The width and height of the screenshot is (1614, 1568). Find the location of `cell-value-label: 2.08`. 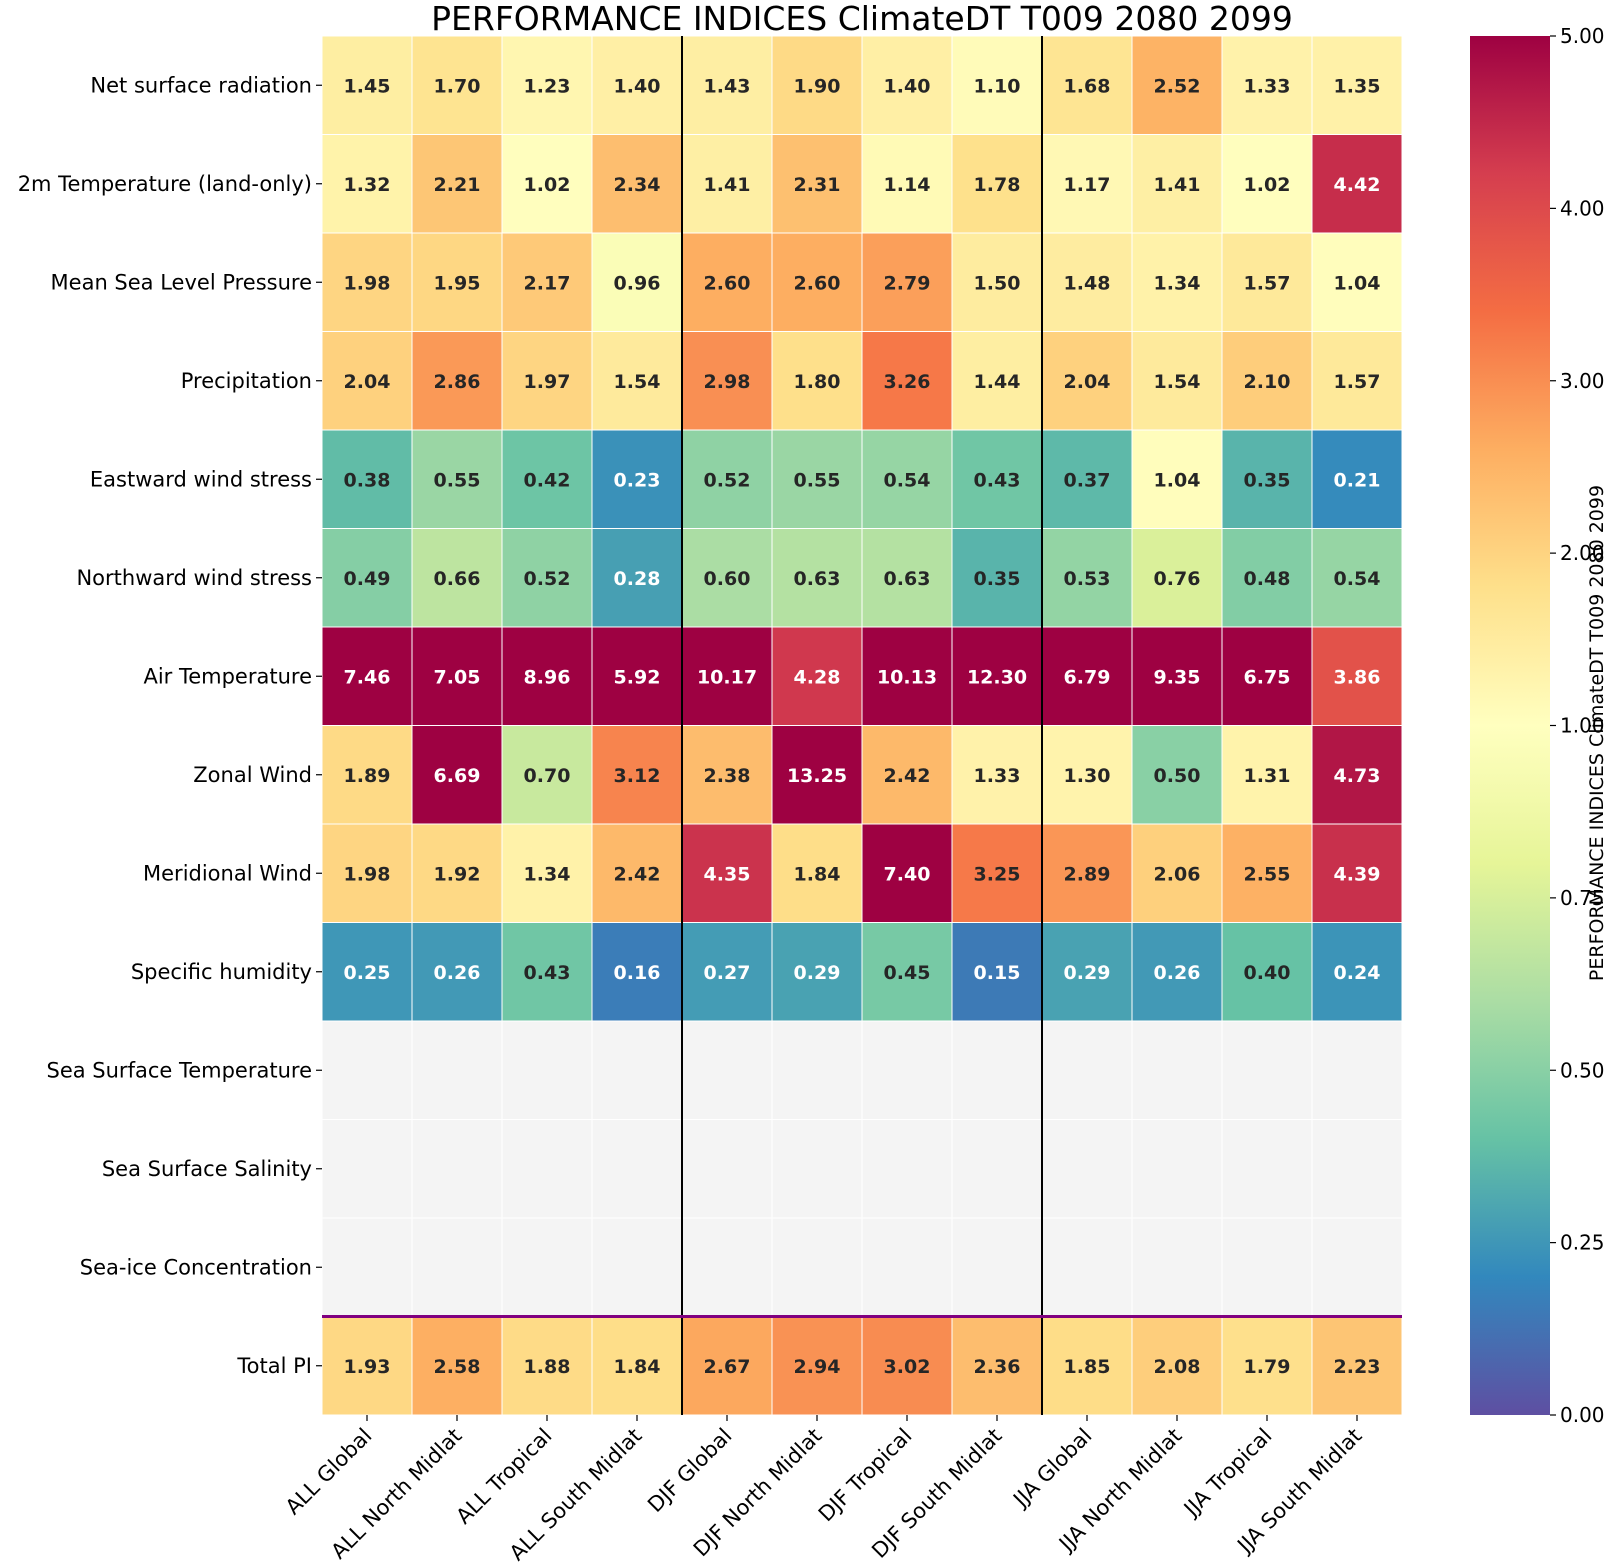

cell-value-label: 2.08 is located at coordinates (1177, 1367).